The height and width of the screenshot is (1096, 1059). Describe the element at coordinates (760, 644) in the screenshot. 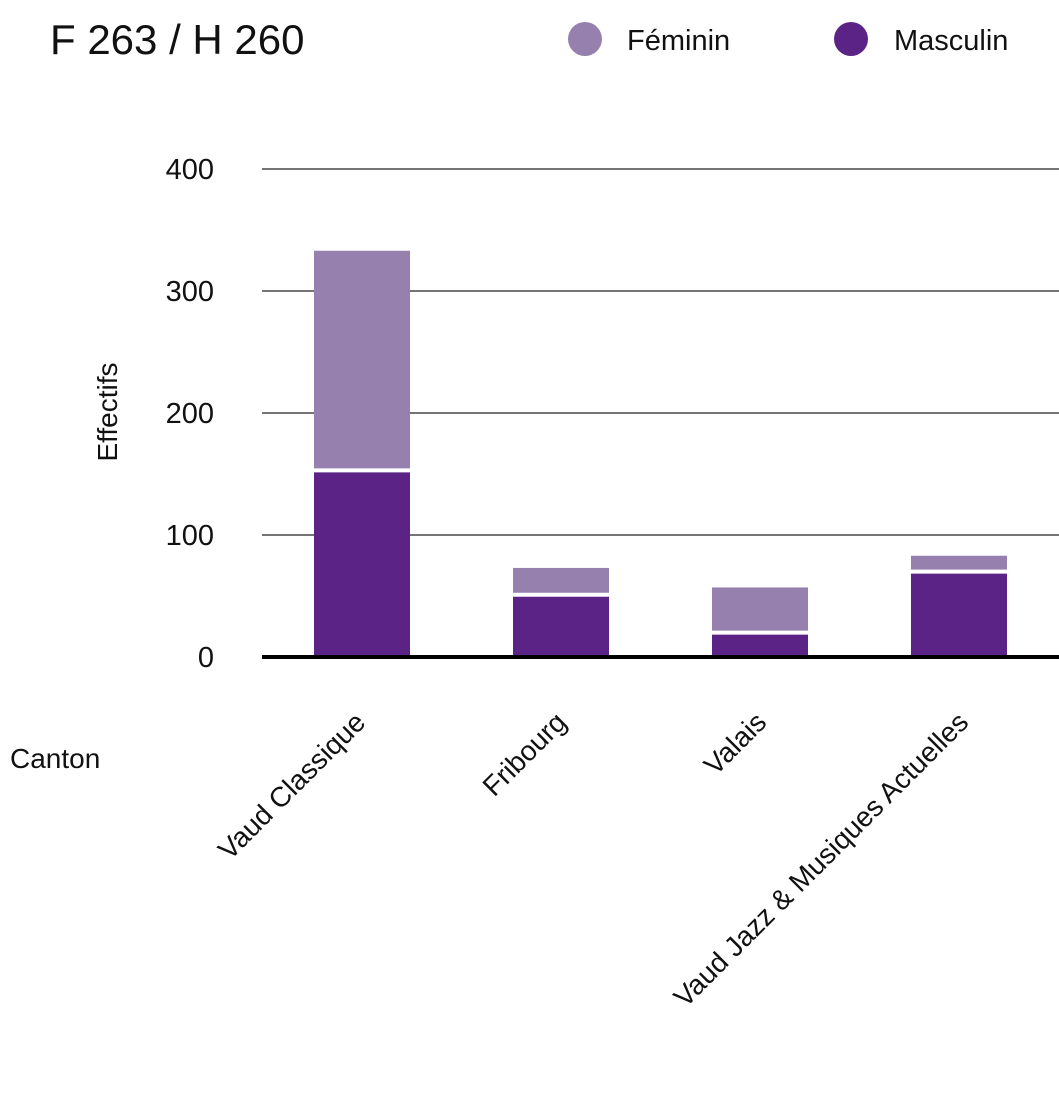

I see `bar-valais-masculin` at that location.